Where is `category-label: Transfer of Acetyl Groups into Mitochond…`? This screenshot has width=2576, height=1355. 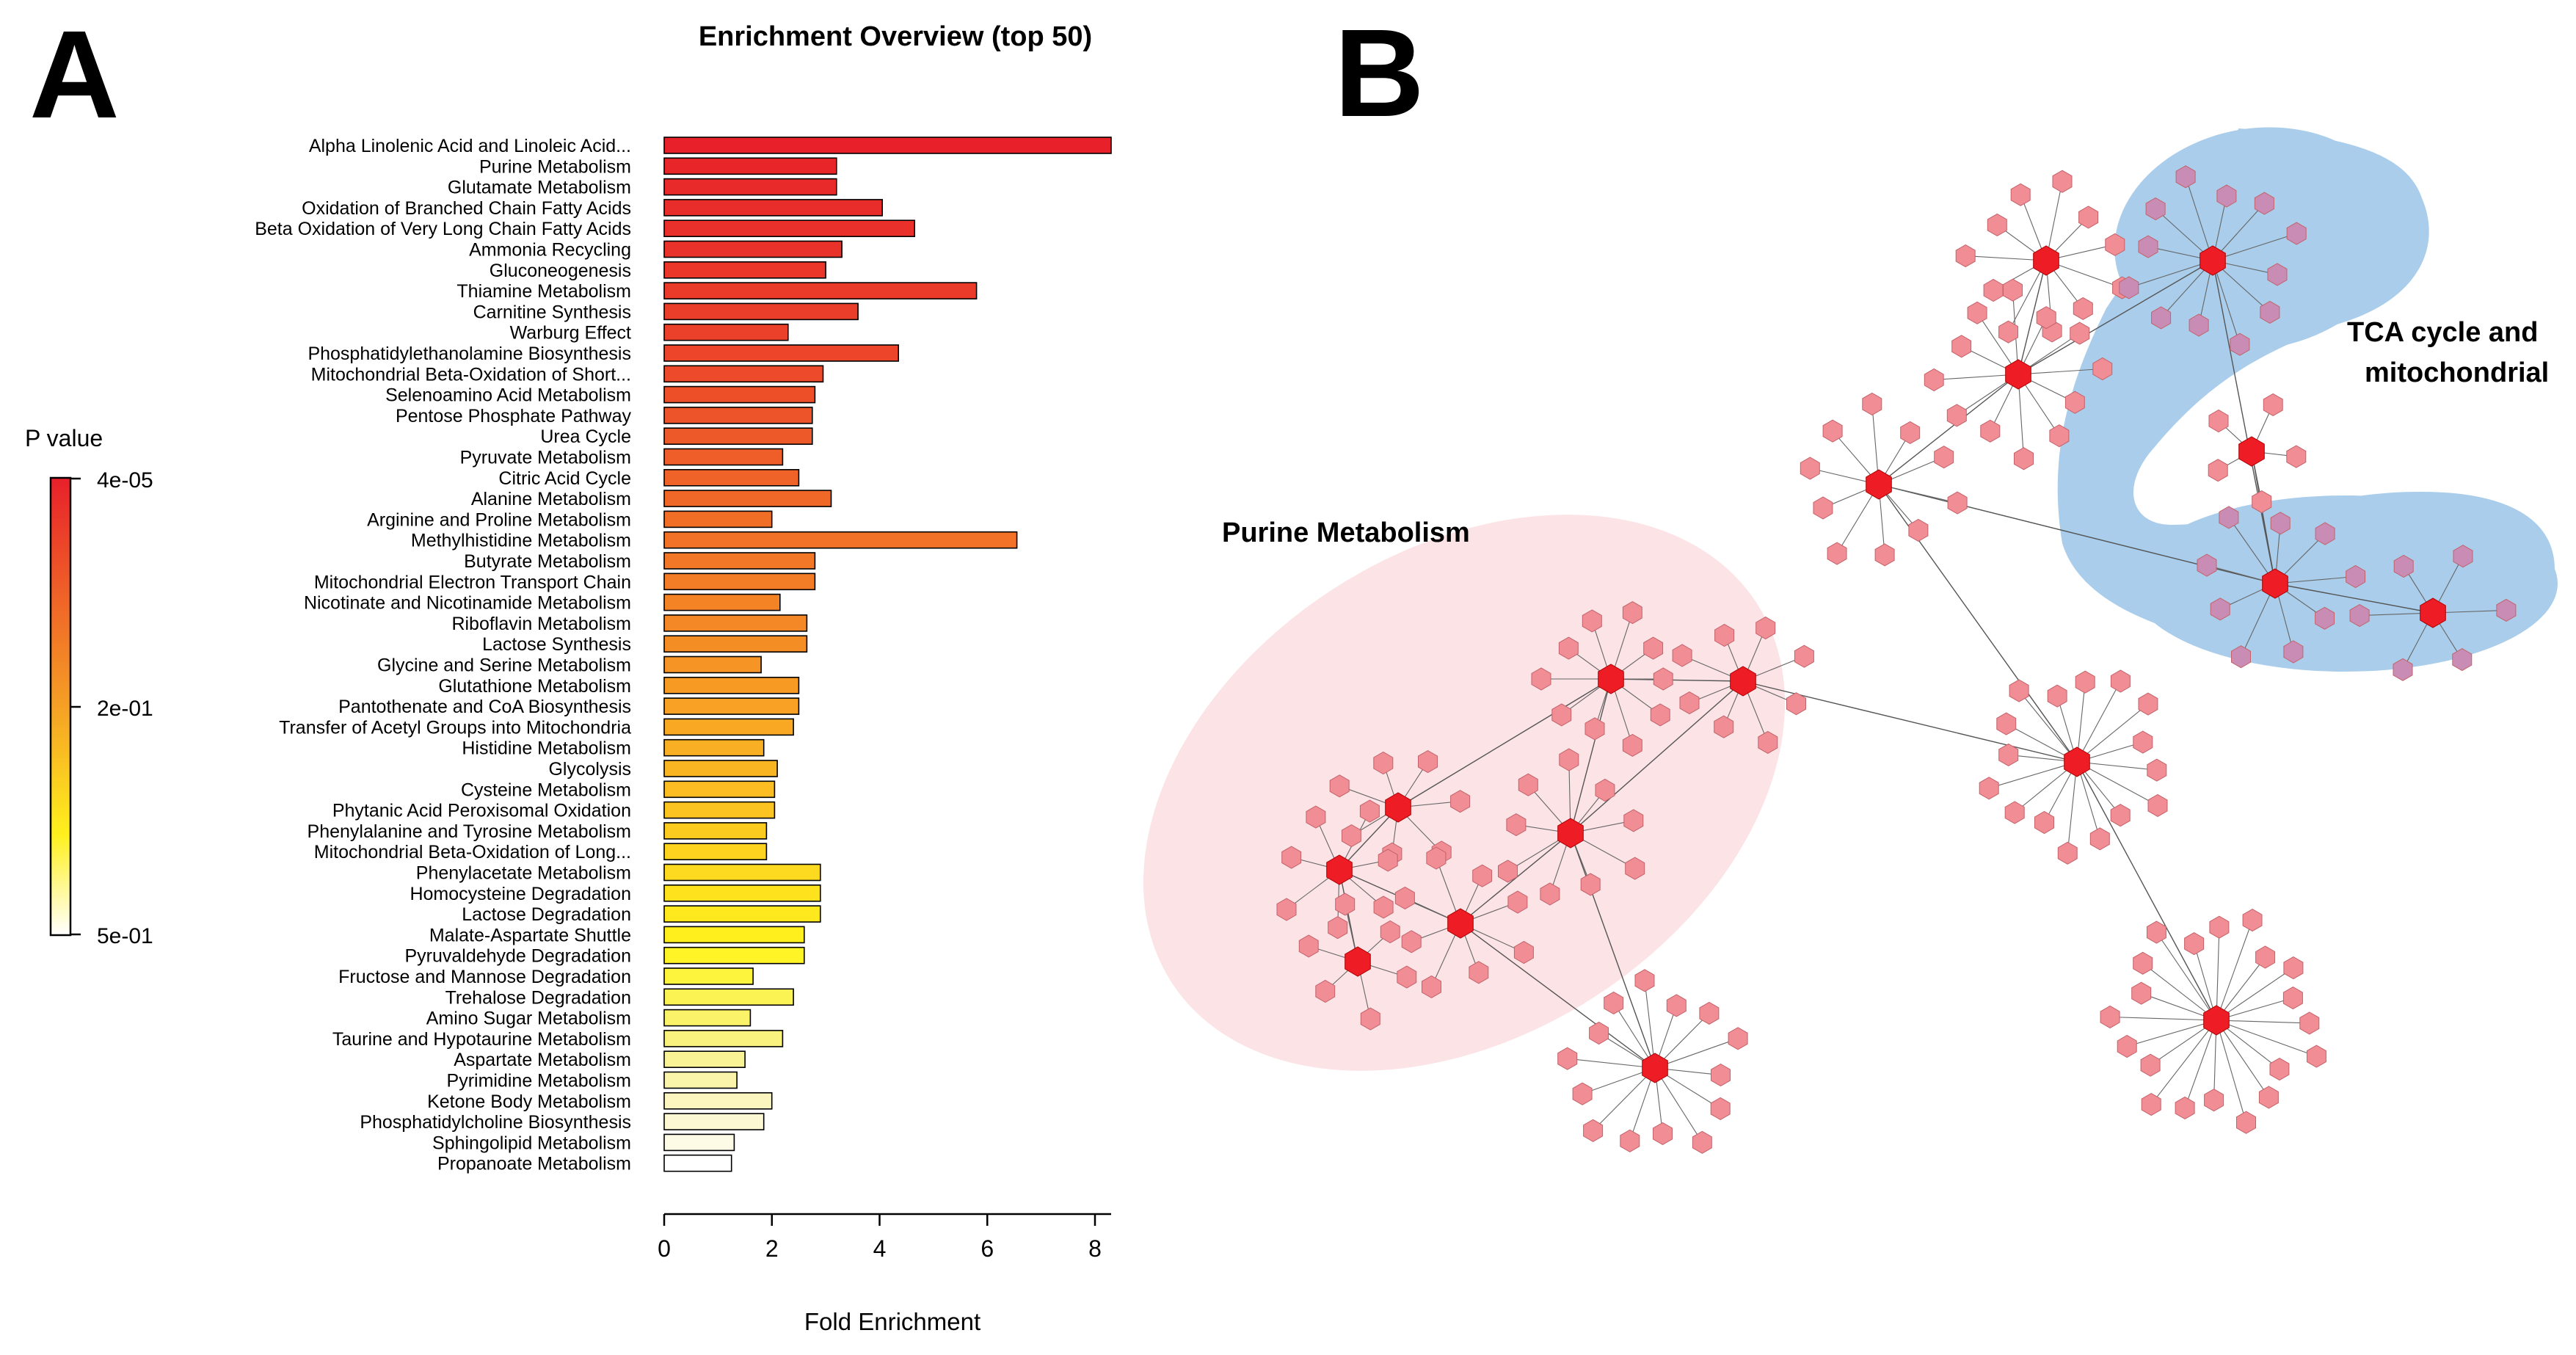
category-label: Transfer of Acetyl Groups into Mitochond… is located at coordinates (455, 727).